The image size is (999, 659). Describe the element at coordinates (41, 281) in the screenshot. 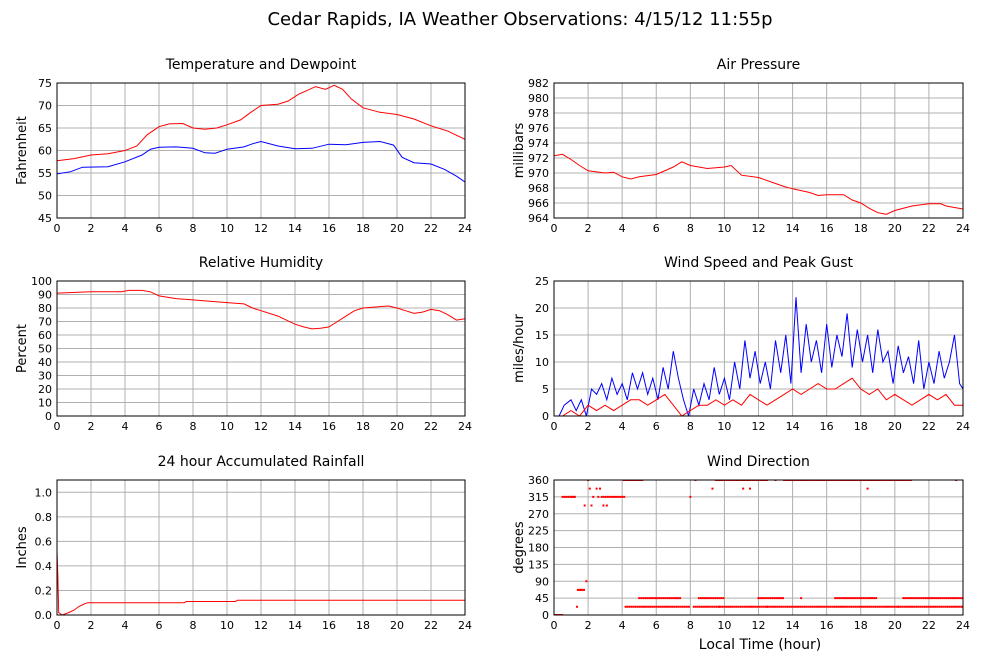

I see `humidity-y-tick-label: 100` at that location.